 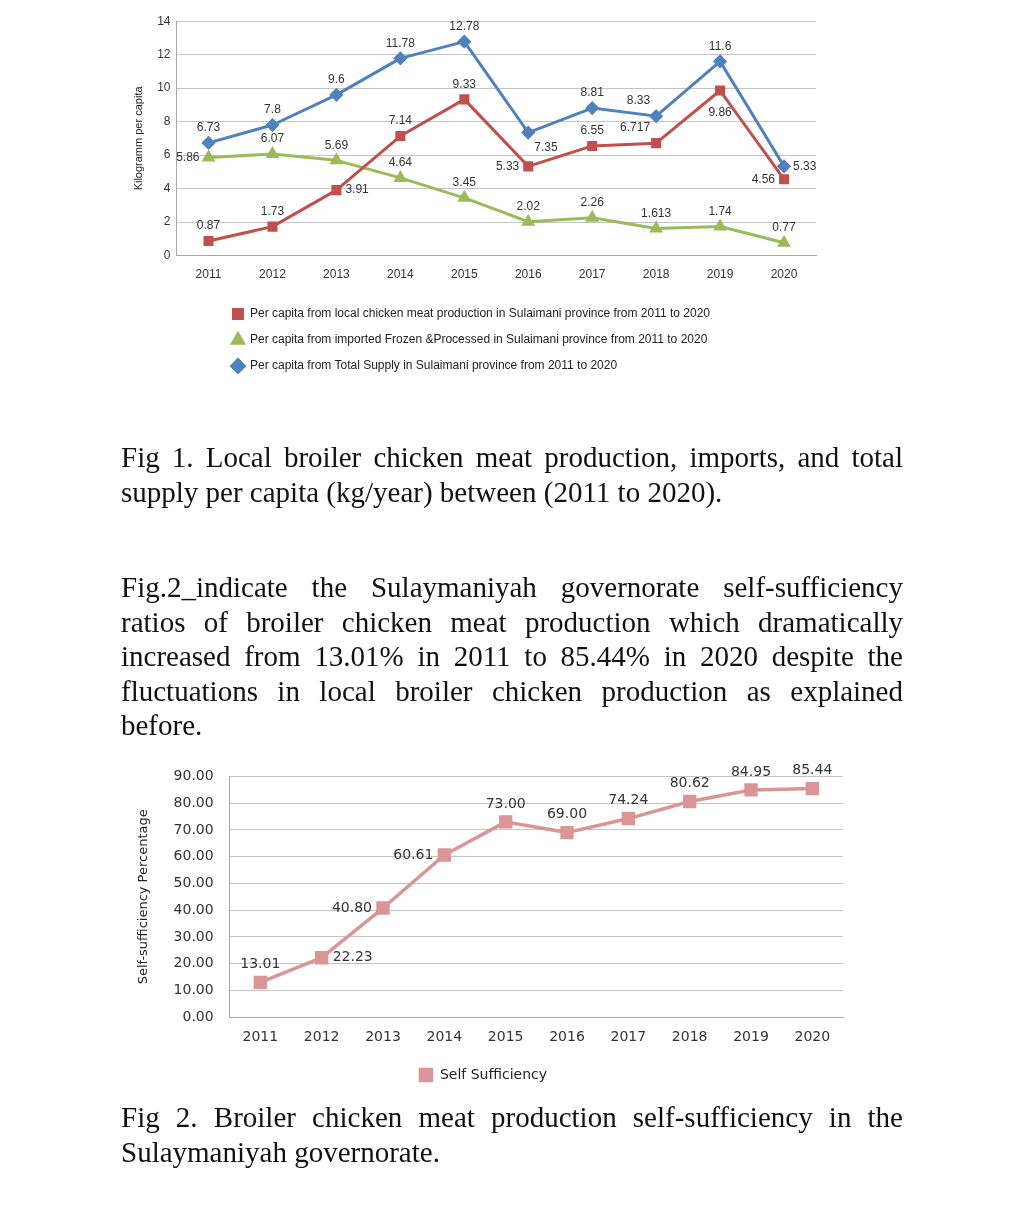 What do you see at coordinates (193, 828) in the screenshot?
I see `y-tick-label: 70.00` at bounding box center [193, 828].